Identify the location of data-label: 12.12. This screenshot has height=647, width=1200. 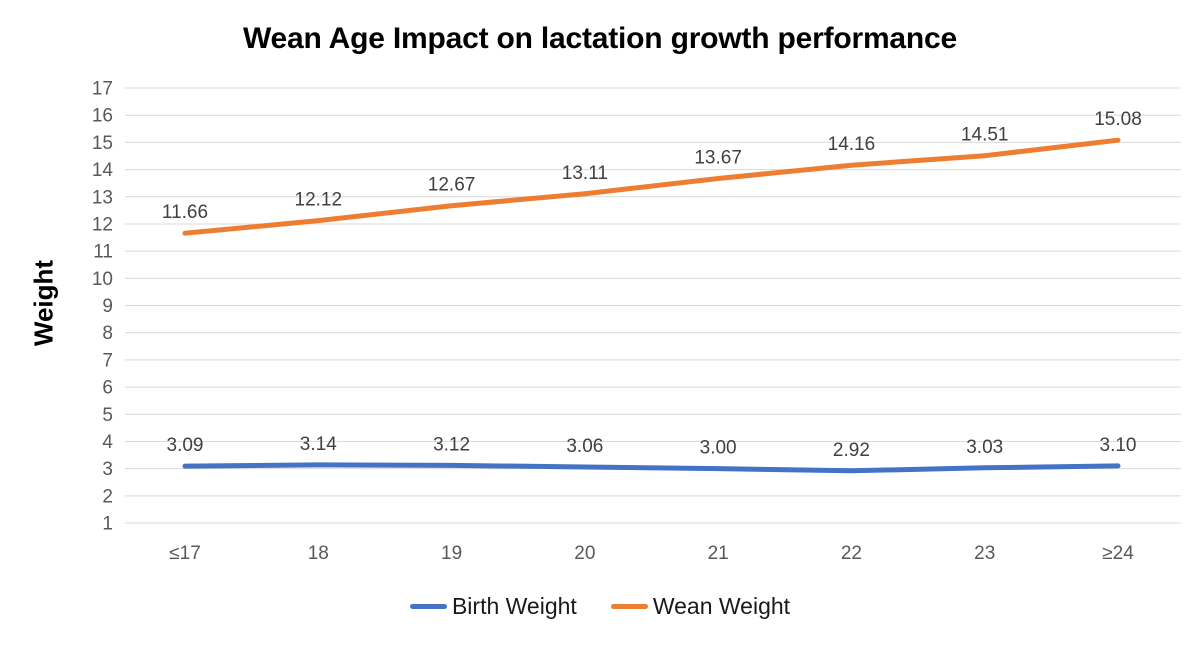
(319, 200).